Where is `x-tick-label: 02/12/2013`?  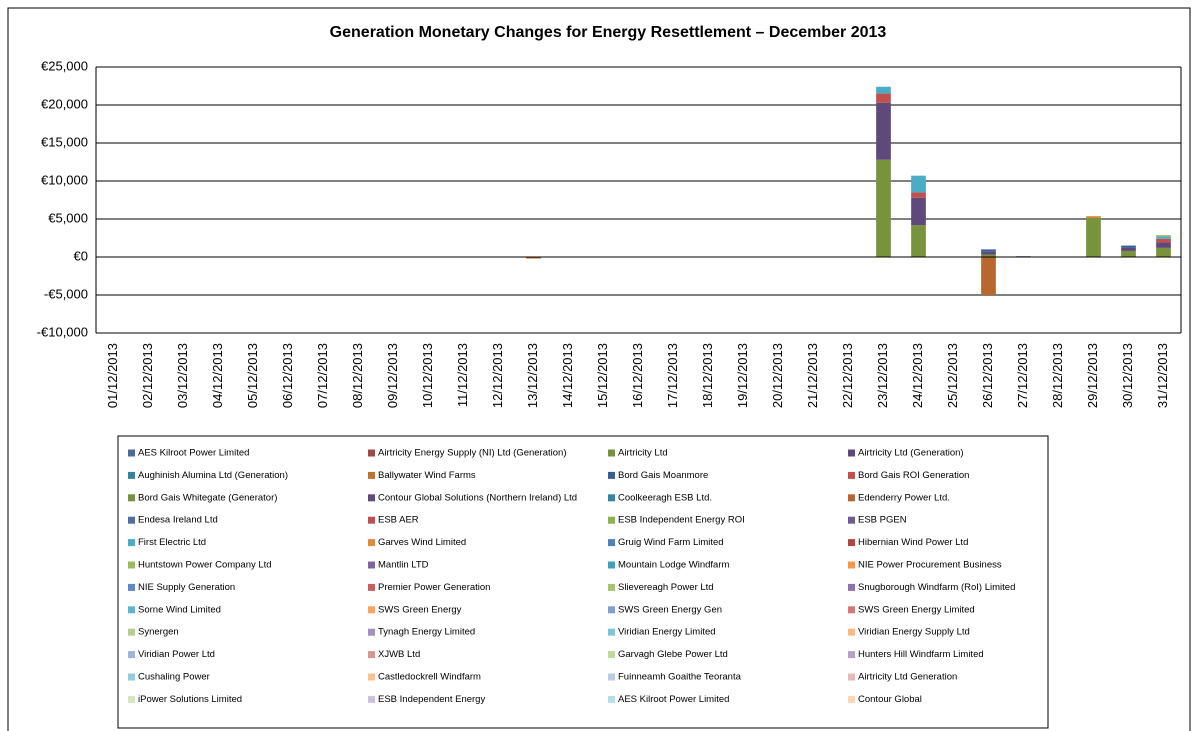 x-tick-label: 02/12/2013 is located at coordinates (147, 375).